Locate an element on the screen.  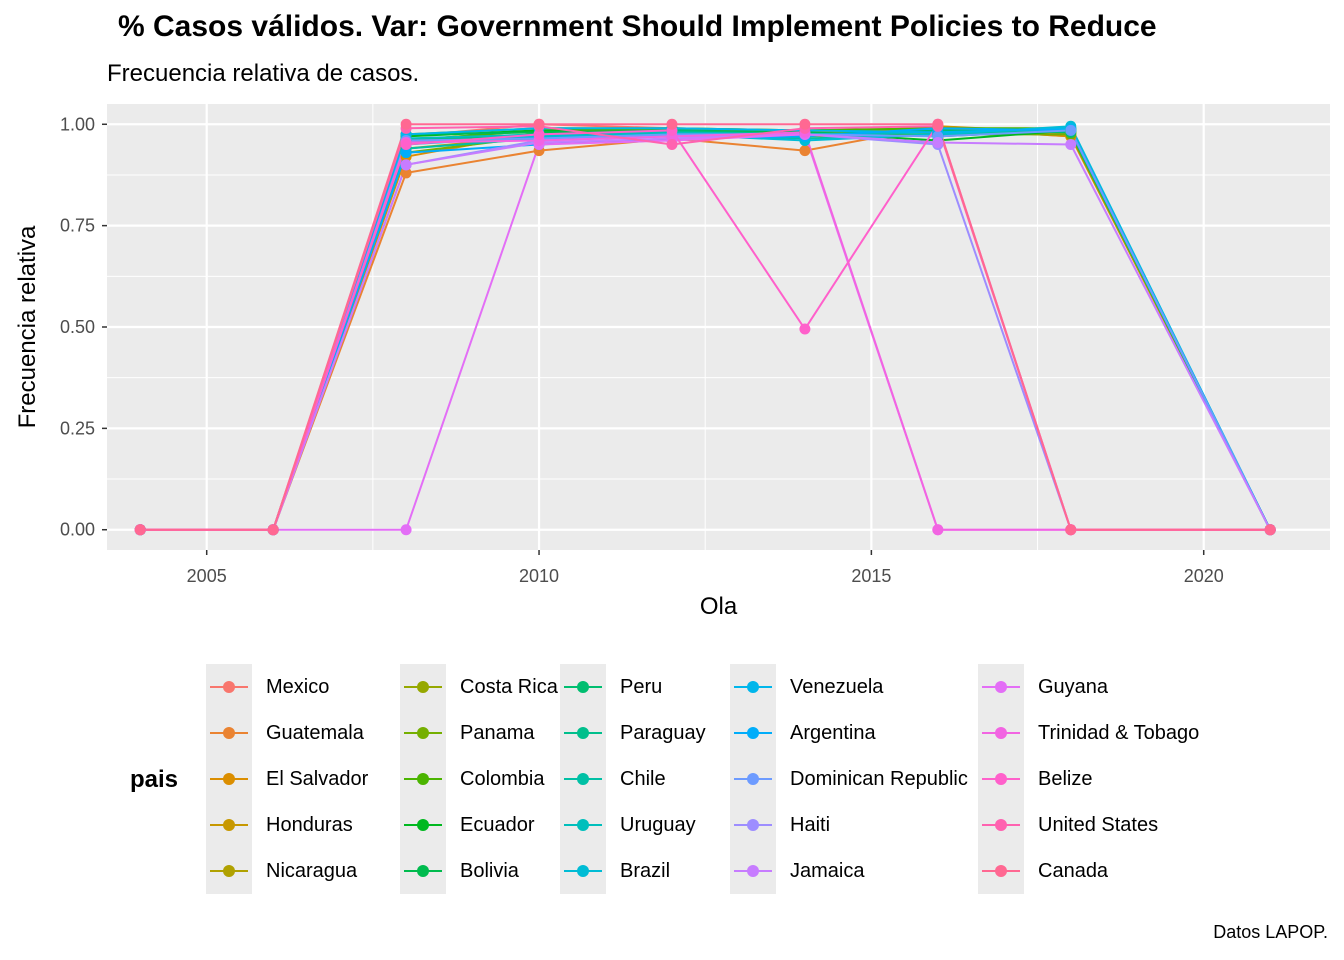
legend-item: Jamaica is located at coordinates (848, 871).